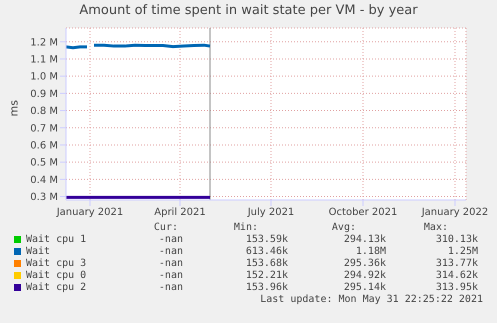 Image resolution: width=497 pixels, height=323 pixels. I want to click on text: Min:, so click(246, 227).